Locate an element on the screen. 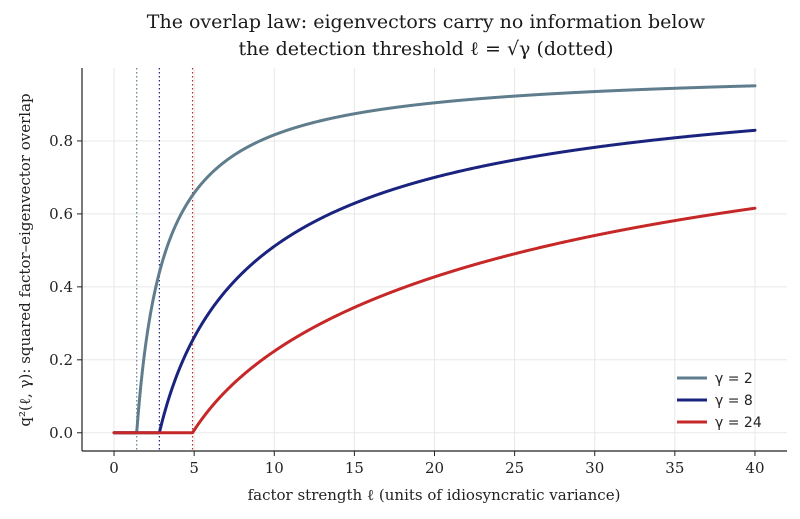  threshold-lines is located at coordinates (165, 259).